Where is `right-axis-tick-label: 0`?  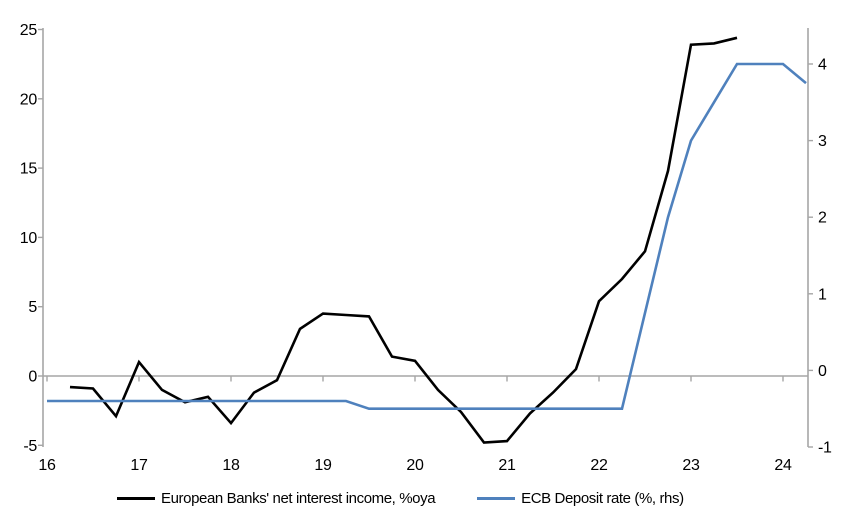 right-axis-tick-label: 0 is located at coordinates (822, 371).